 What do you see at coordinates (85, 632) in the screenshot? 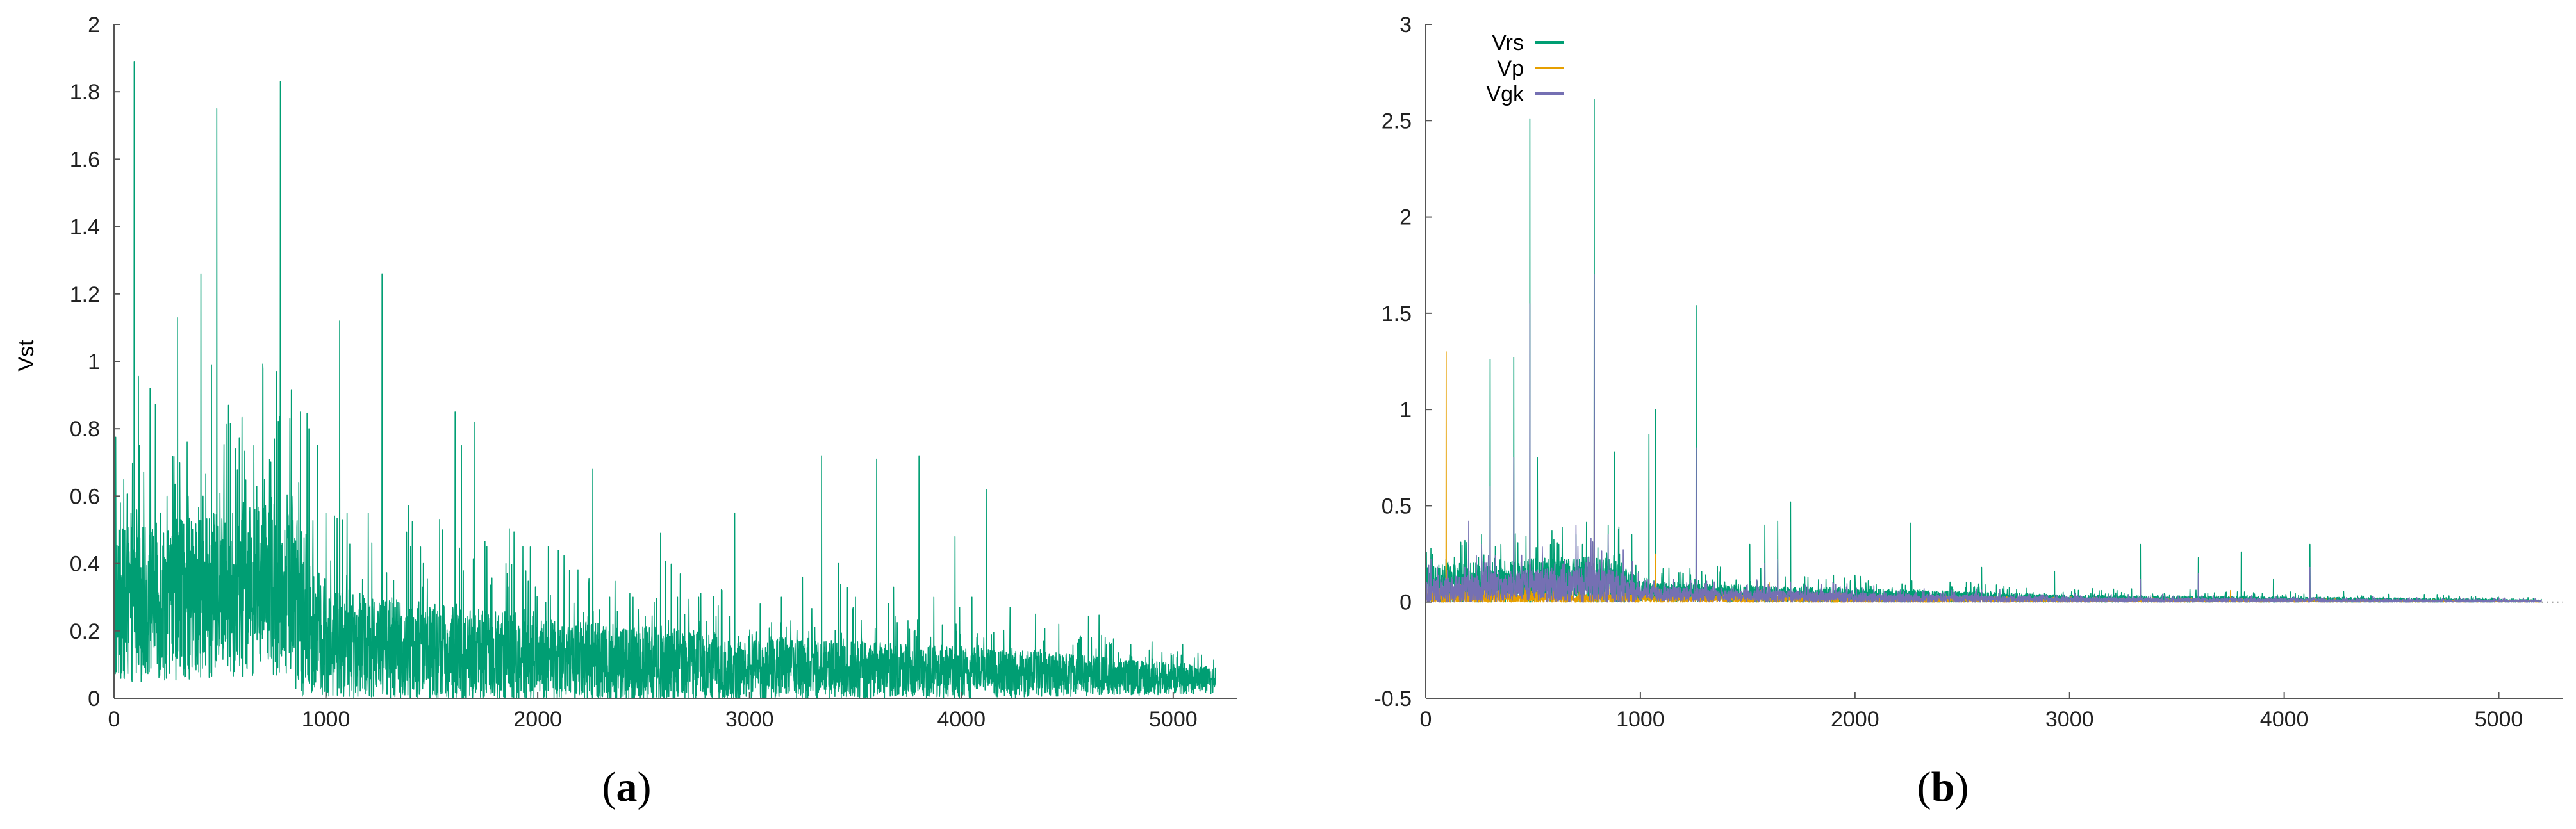
I see `y-tick-label: 0.2` at bounding box center [85, 632].